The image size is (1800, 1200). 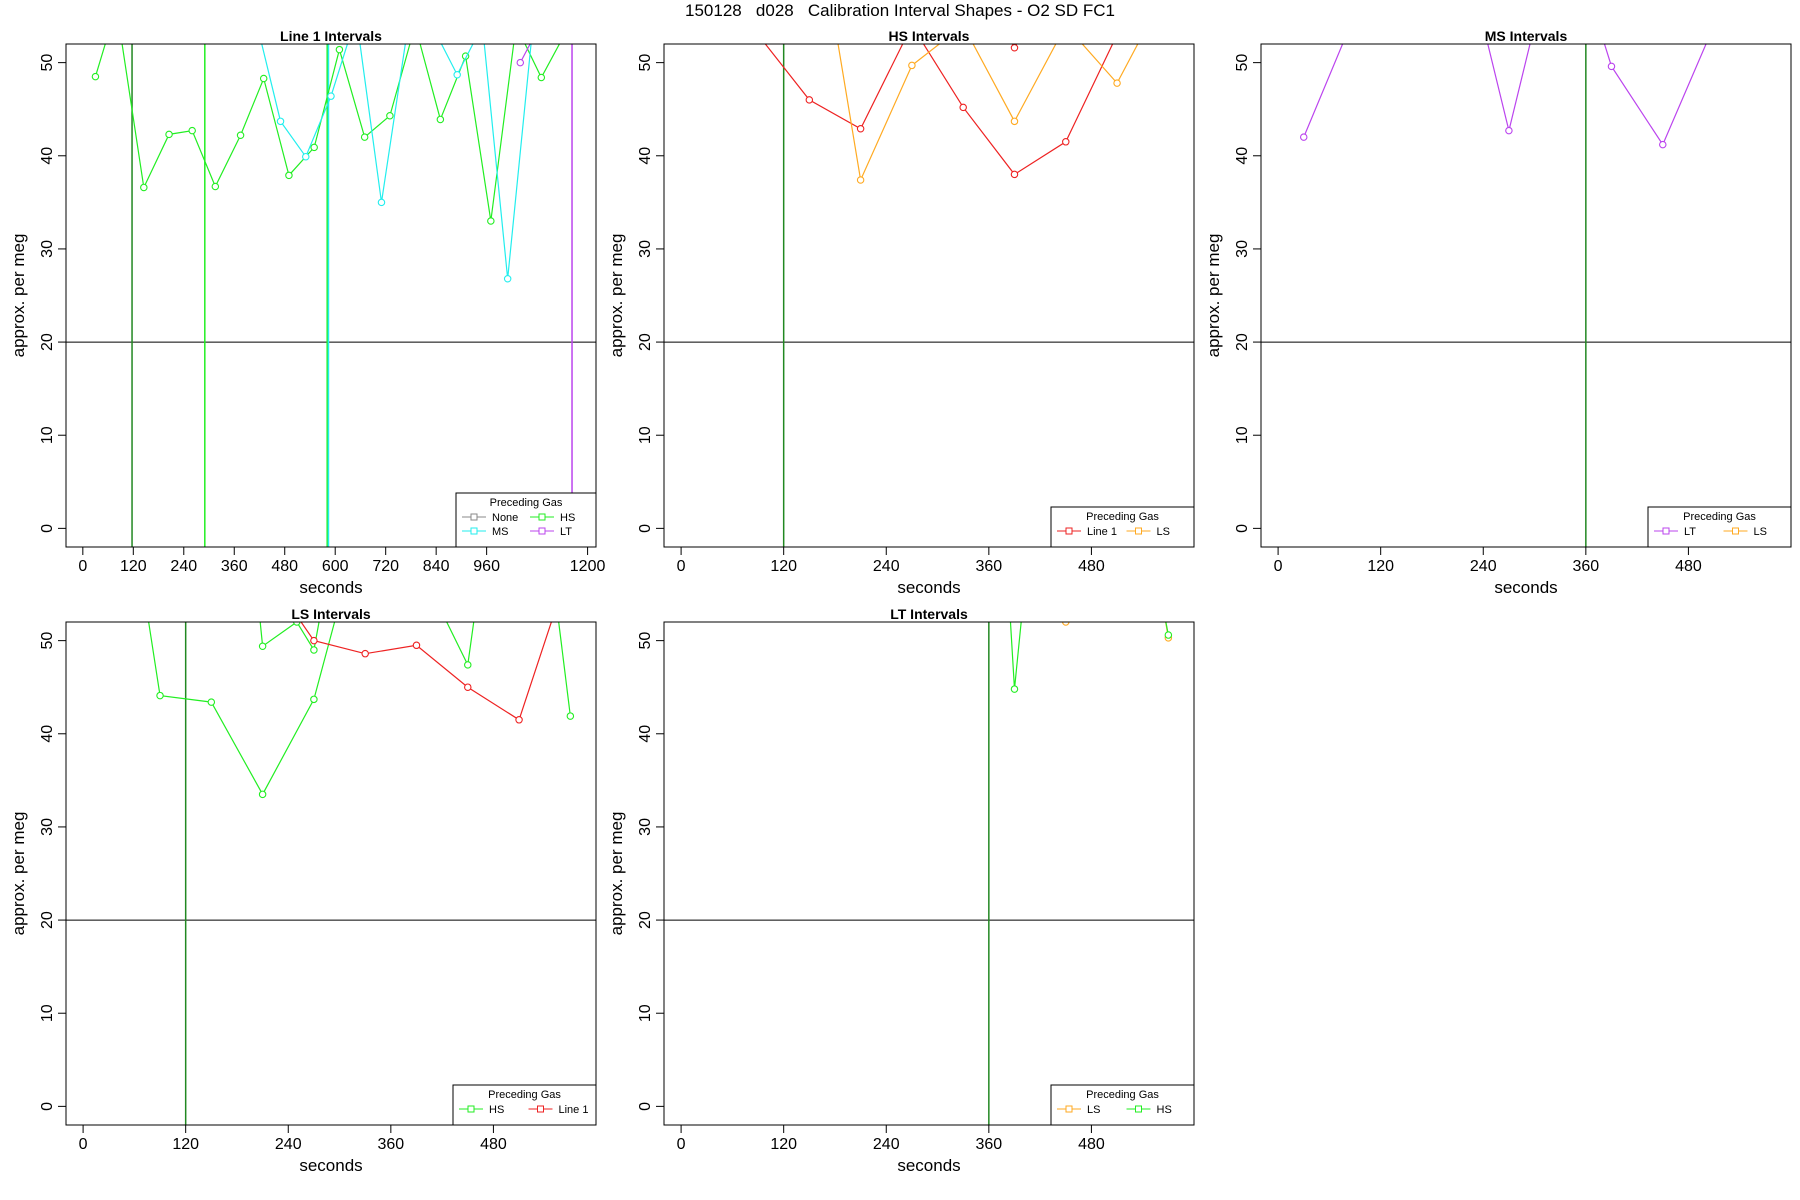 What do you see at coordinates (1242, 63) in the screenshot?
I see `y-tick-label: 50` at bounding box center [1242, 63].